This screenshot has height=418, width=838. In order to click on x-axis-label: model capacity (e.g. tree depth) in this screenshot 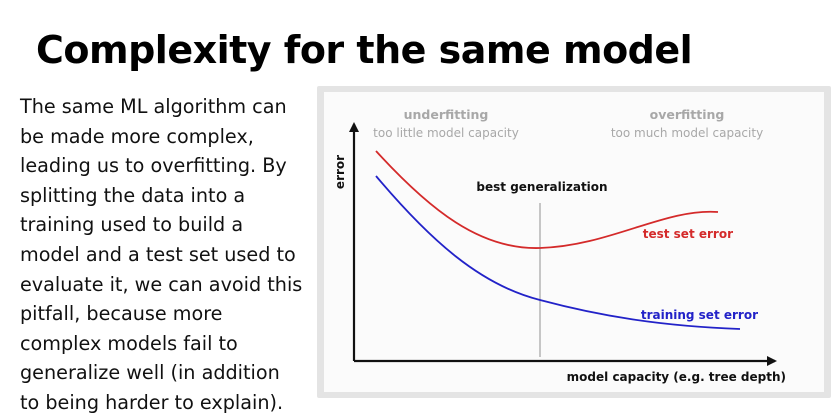, I will do `click(676, 377)`.